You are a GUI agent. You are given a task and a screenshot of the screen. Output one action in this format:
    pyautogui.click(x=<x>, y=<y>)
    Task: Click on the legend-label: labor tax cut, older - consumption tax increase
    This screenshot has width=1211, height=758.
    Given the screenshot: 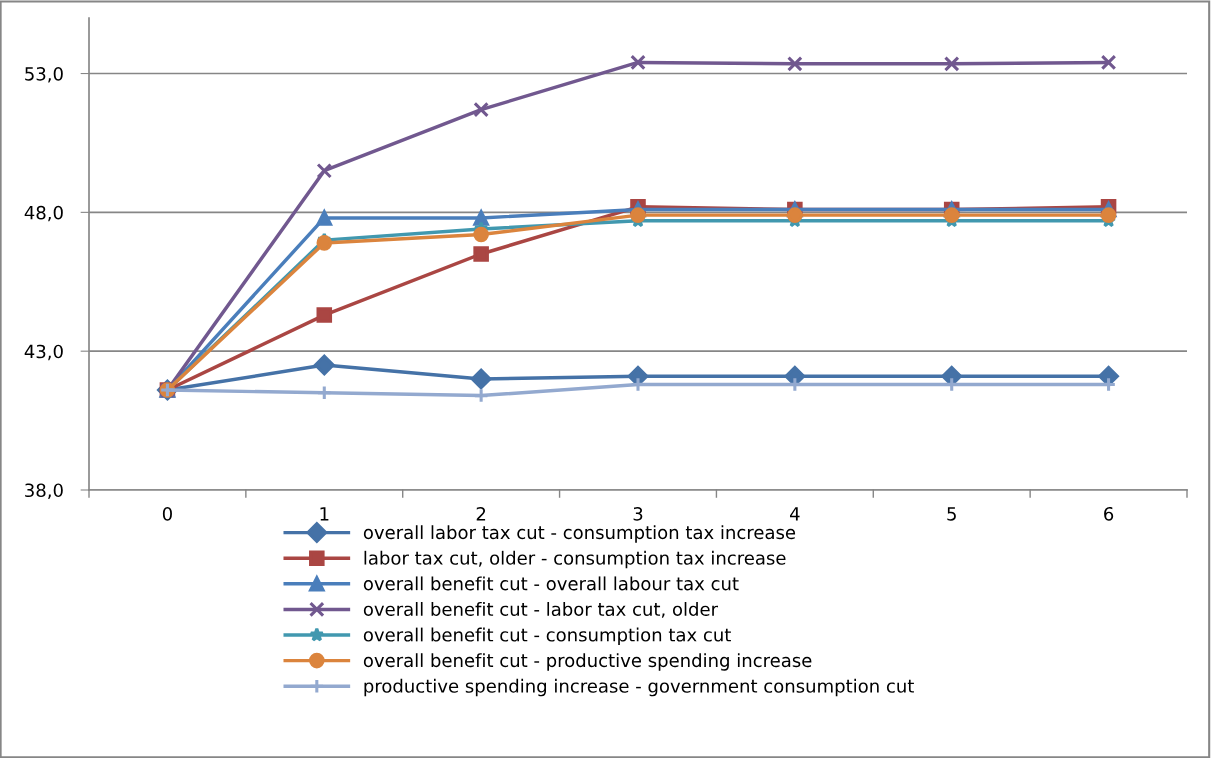 What is the action you would take?
    pyautogui.click(x=575, y=559)
    